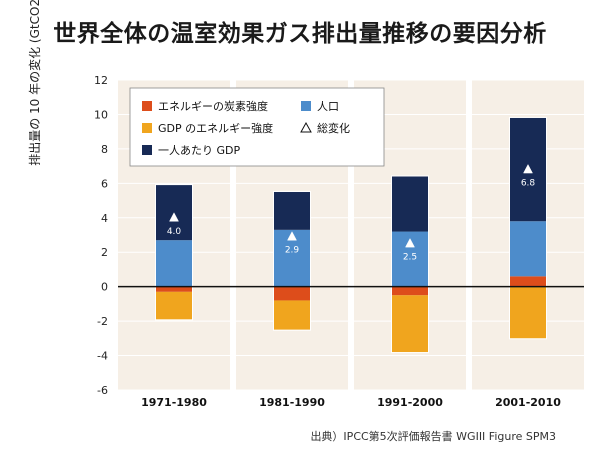 This screenshot has height=463, width=600. Describe the element at coordinates (174, 402) in the screenshot. I see `x-tick-label: 1971-1980` at that location.